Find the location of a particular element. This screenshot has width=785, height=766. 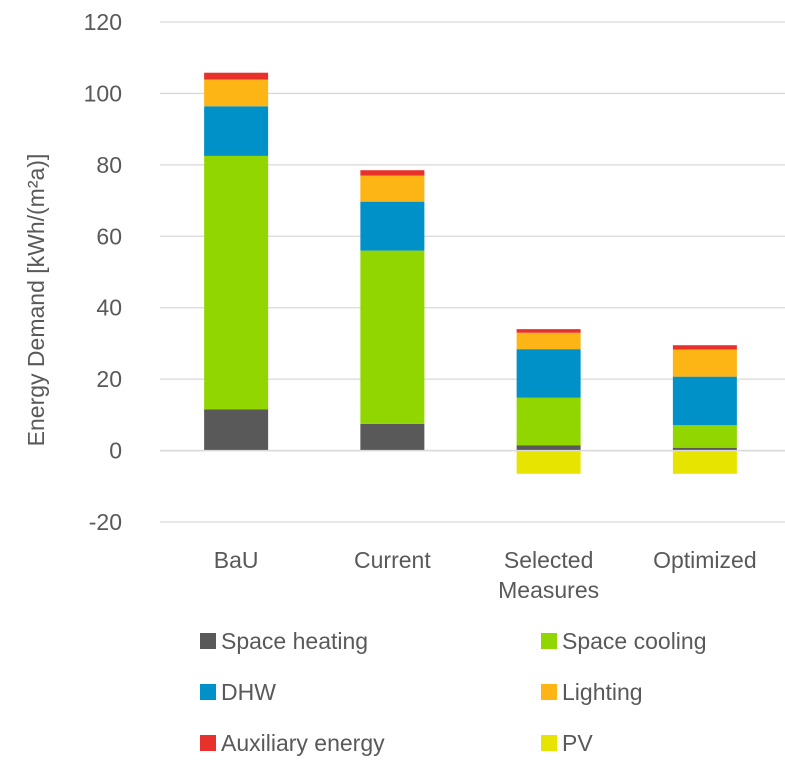

y-tick-label: 20 is located at coordinates (109, 379).